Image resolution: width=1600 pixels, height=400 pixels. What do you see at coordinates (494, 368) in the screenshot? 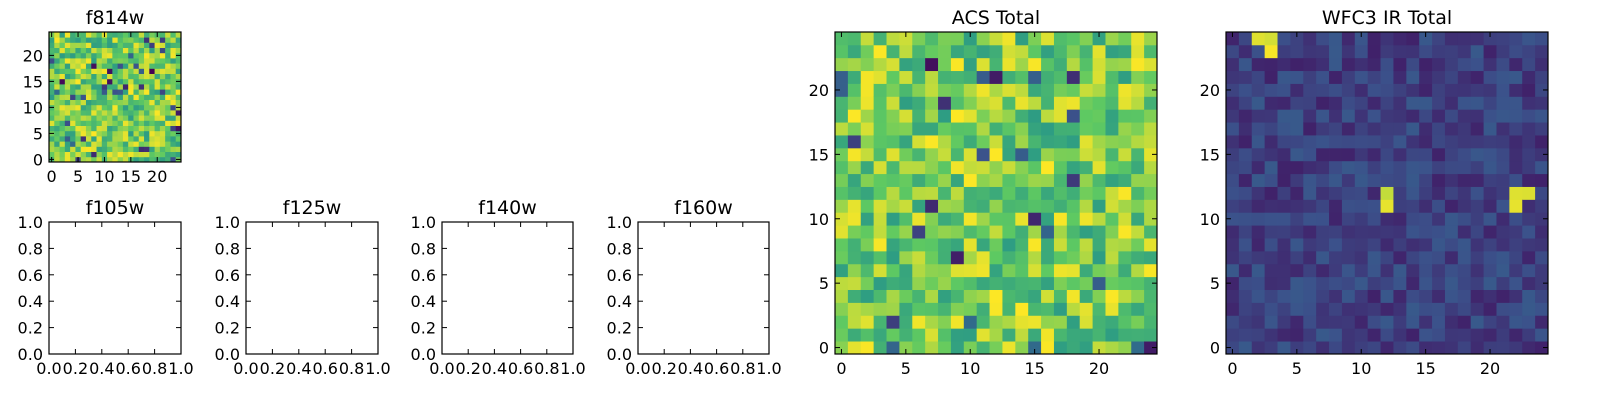
I see `x-tick-label: 0.4` at bounding box center [494, 368].